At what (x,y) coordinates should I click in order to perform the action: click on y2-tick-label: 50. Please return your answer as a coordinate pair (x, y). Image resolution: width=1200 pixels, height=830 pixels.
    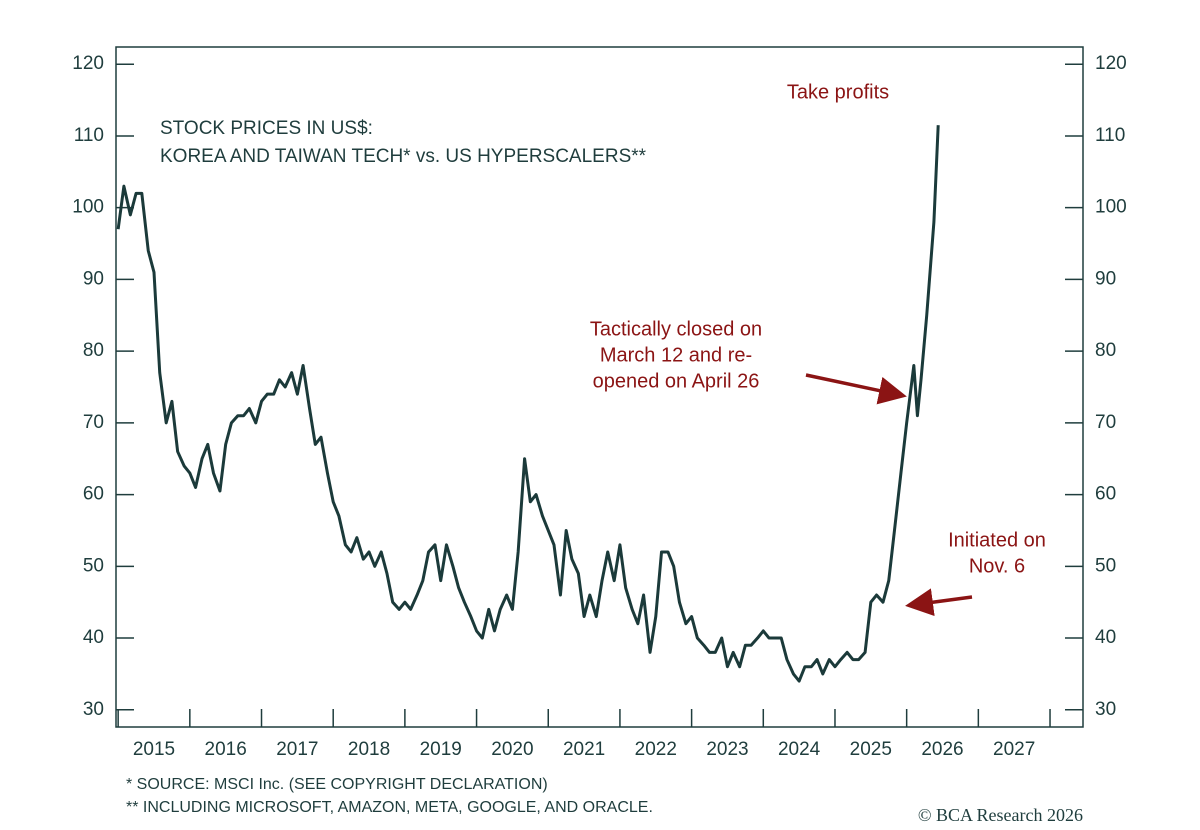
    Looking at the image, I should click on (1105, 565).